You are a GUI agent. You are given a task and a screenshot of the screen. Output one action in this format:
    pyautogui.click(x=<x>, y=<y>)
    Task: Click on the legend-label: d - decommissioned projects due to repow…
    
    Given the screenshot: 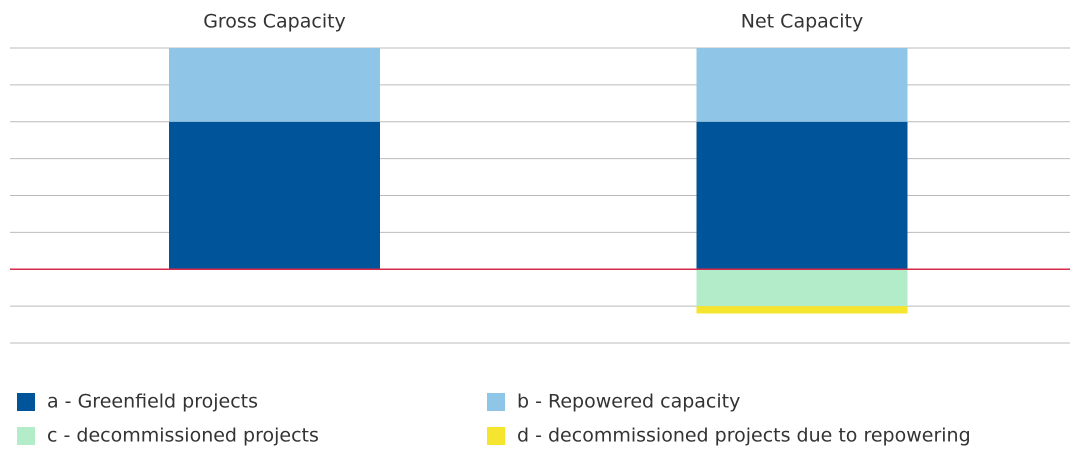 What is the action you would take?
    pyautogui.click(x=744, y=436)
    